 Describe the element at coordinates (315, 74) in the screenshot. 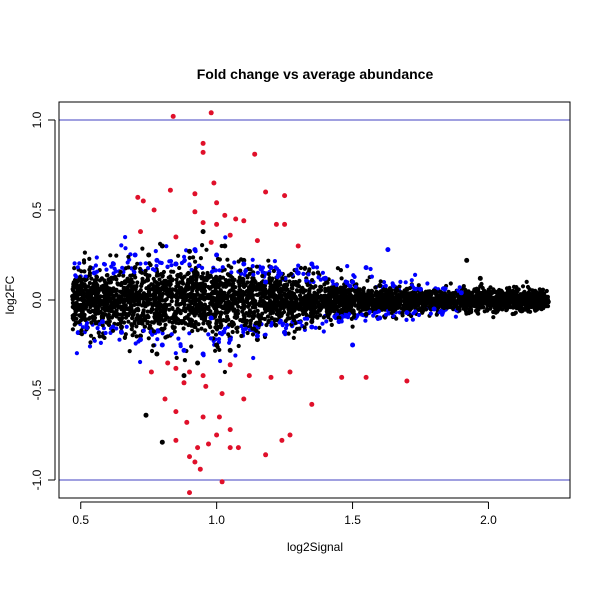

I see `chart-title: Fold change vs average abundance` at that location.